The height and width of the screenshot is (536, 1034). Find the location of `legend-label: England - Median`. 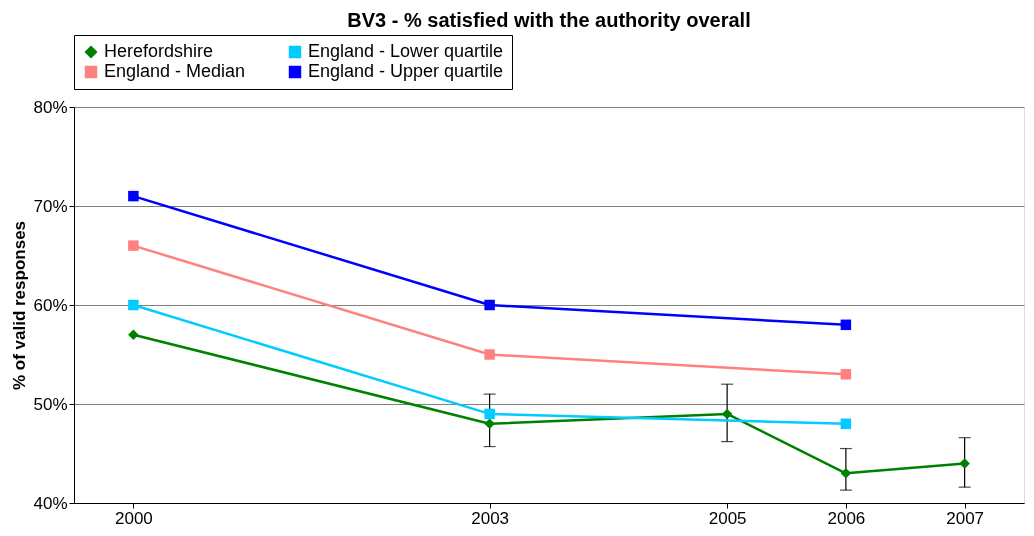

legend-label: England - Median is located at coordinates (175, 71).